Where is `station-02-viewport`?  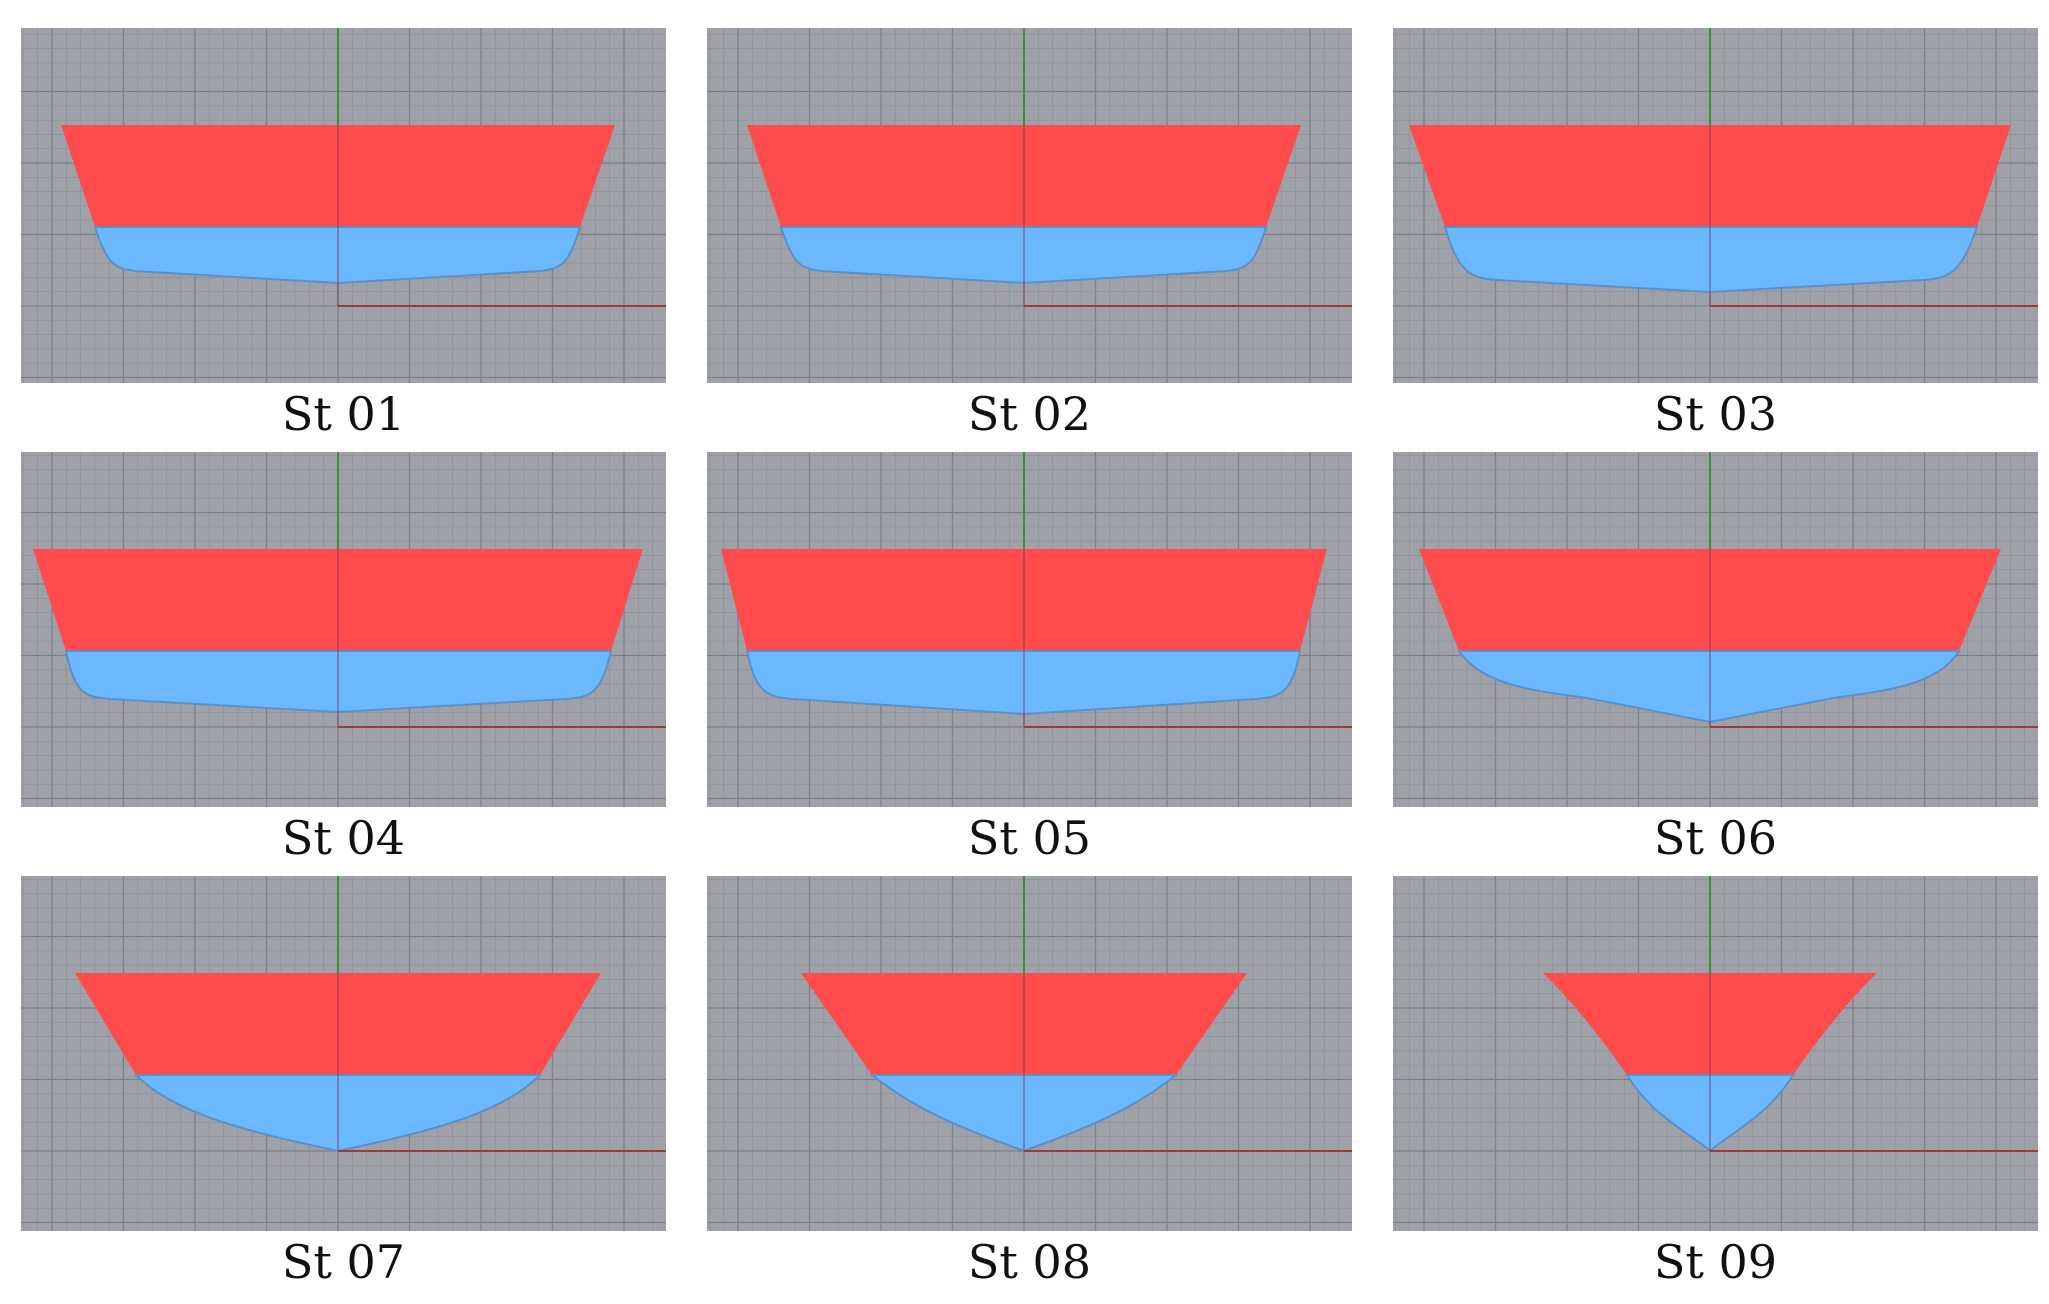 station-02-viewport is located at coordinates (1029, 205).